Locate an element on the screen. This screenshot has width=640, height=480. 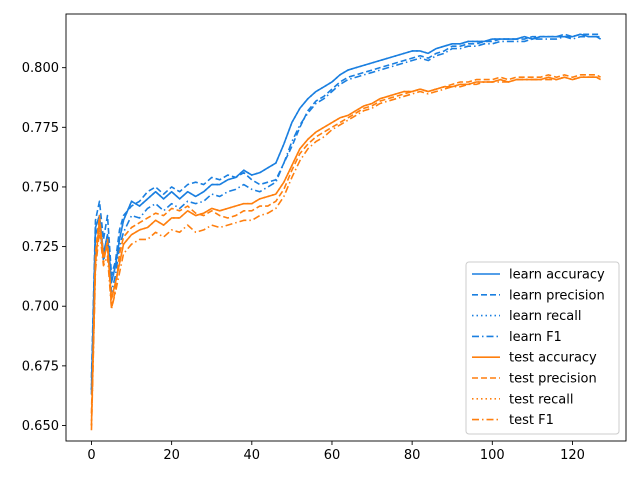
legend-entry: learn accuracy is located at coordinates (557, 275).